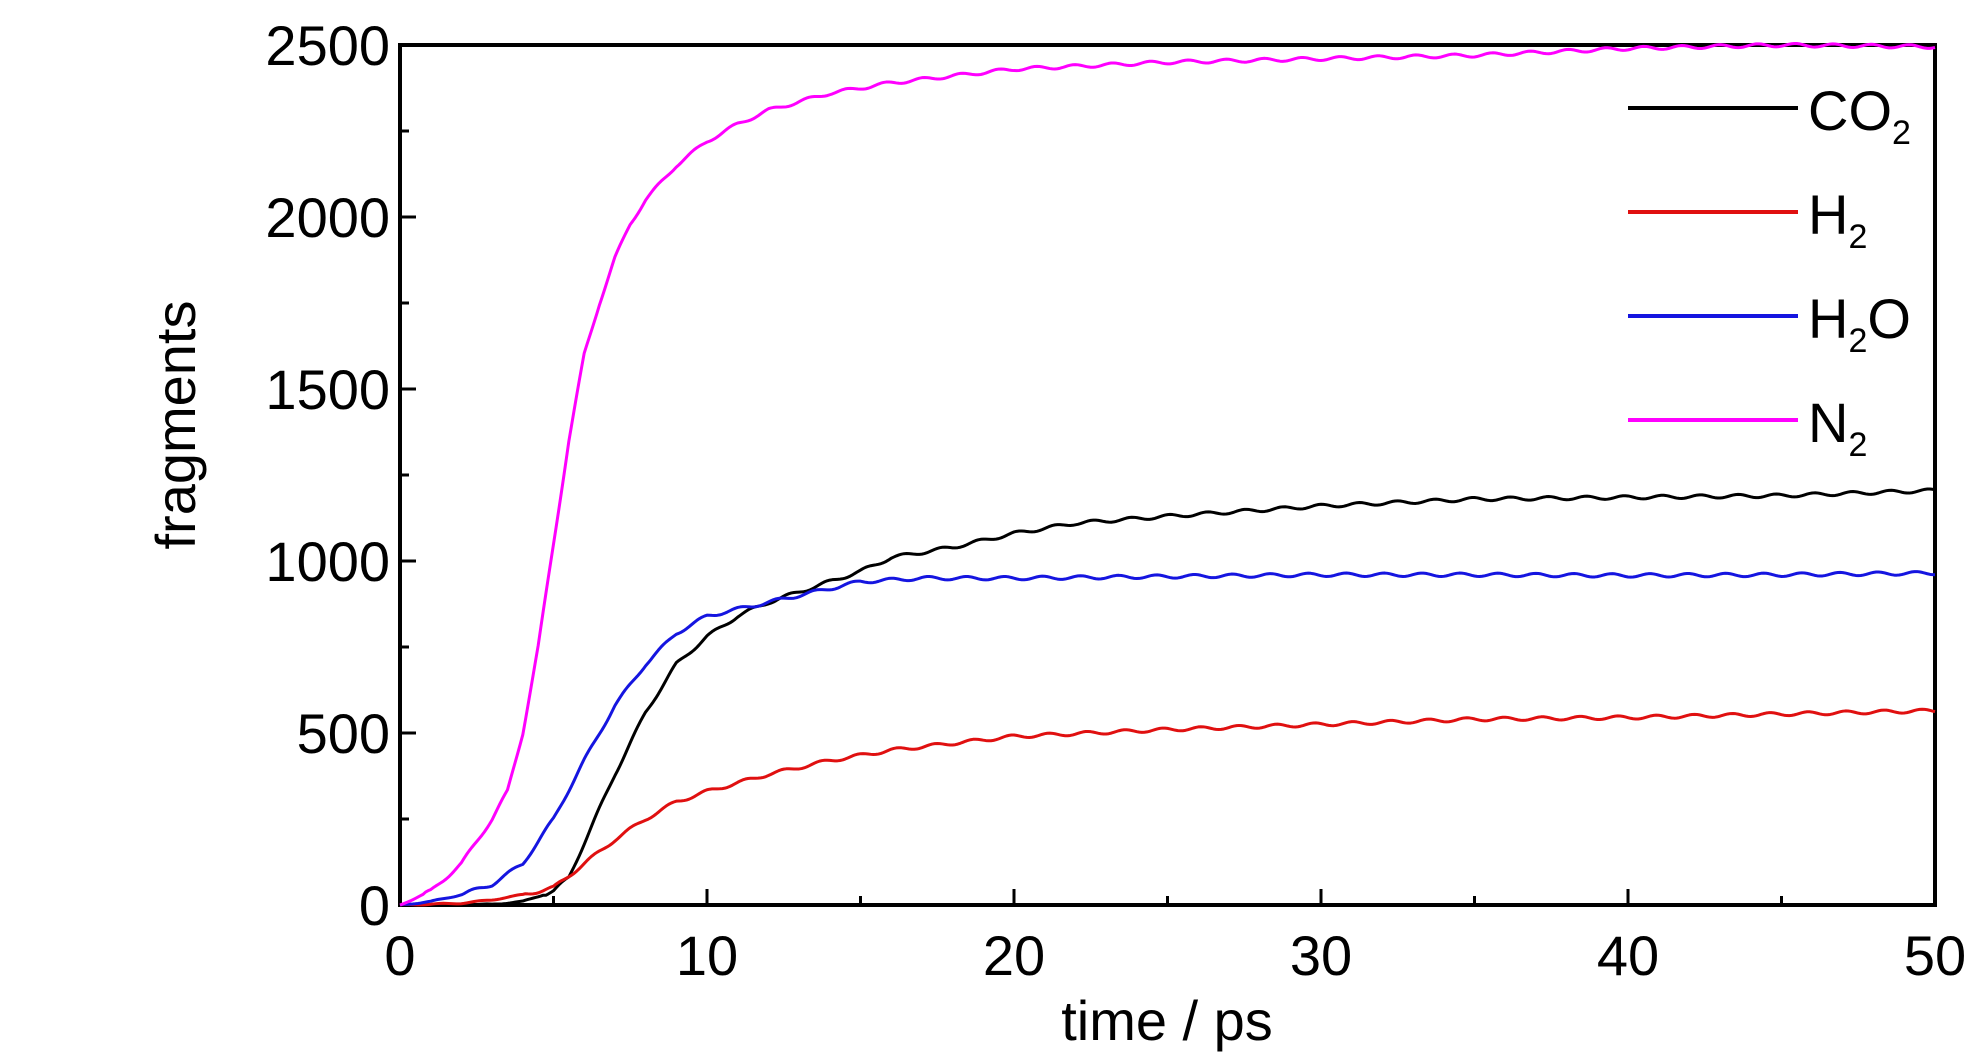  What do you see at coordinates (327, 45) in the screenshot?
I see `y-tick-label: 2500` at bounding box center [327, 45].